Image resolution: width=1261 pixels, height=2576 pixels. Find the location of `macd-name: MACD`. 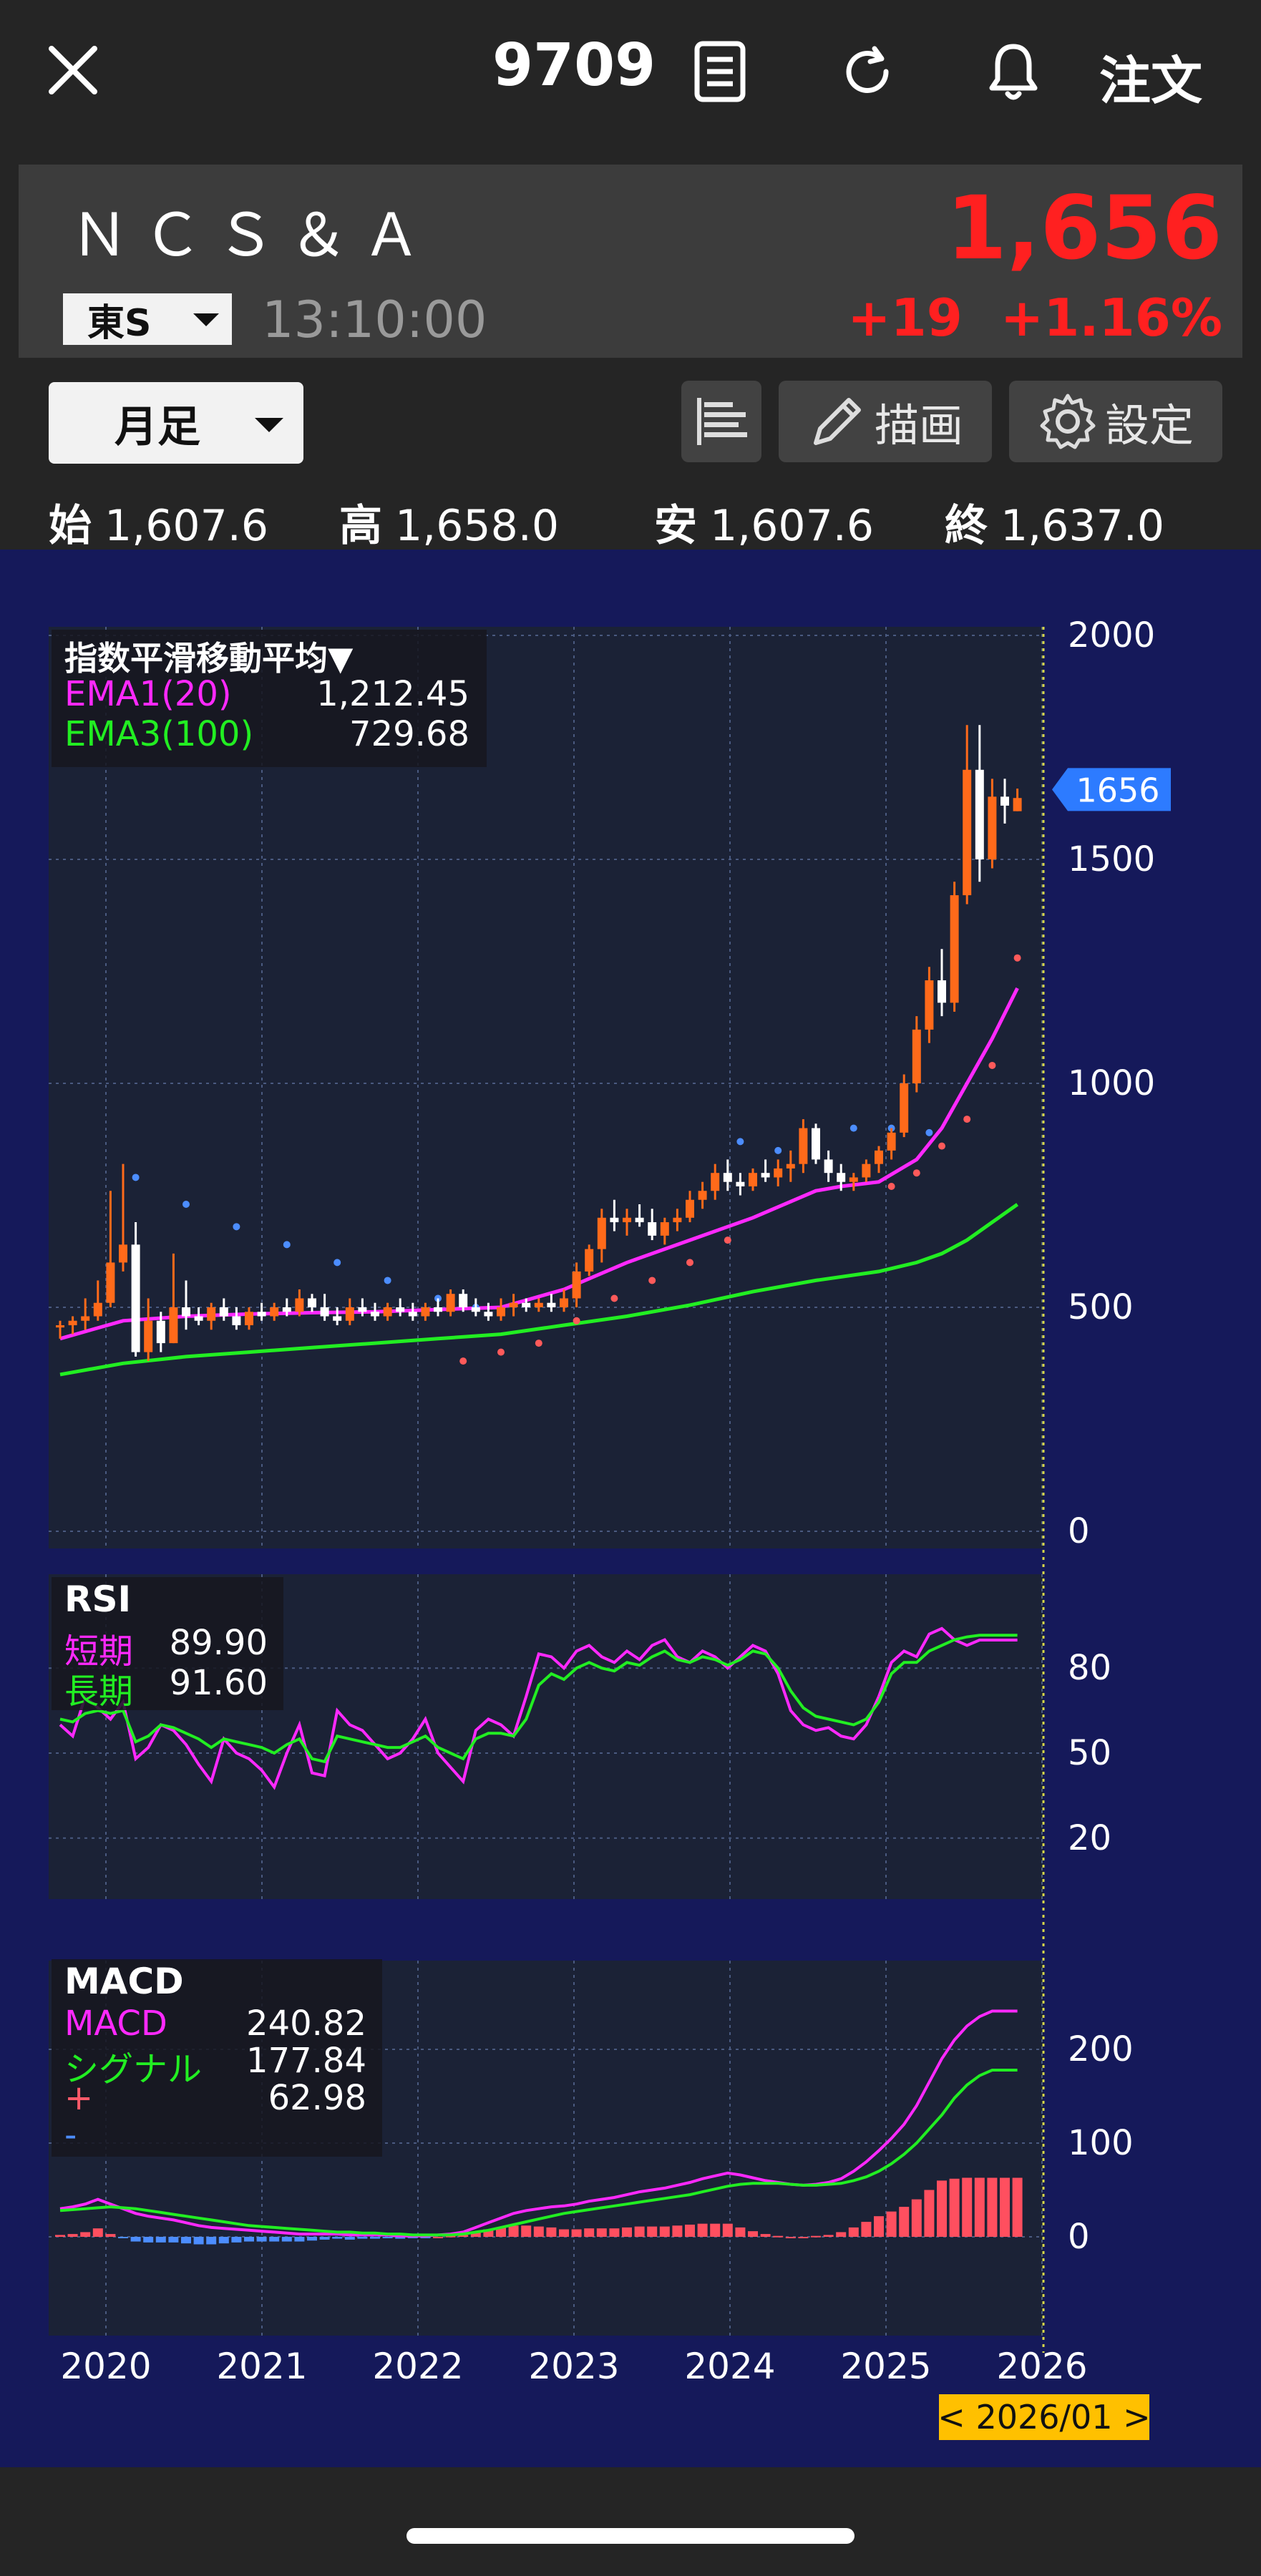

macd-name: MACD is located at coordinates (115, 2024).